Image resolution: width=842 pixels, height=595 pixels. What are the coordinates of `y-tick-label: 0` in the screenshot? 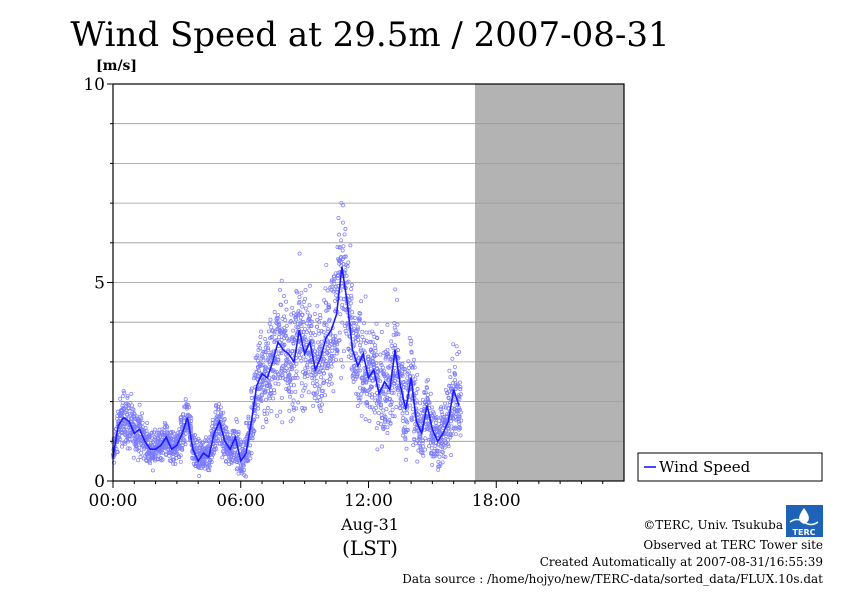 It's located at (99, 482).